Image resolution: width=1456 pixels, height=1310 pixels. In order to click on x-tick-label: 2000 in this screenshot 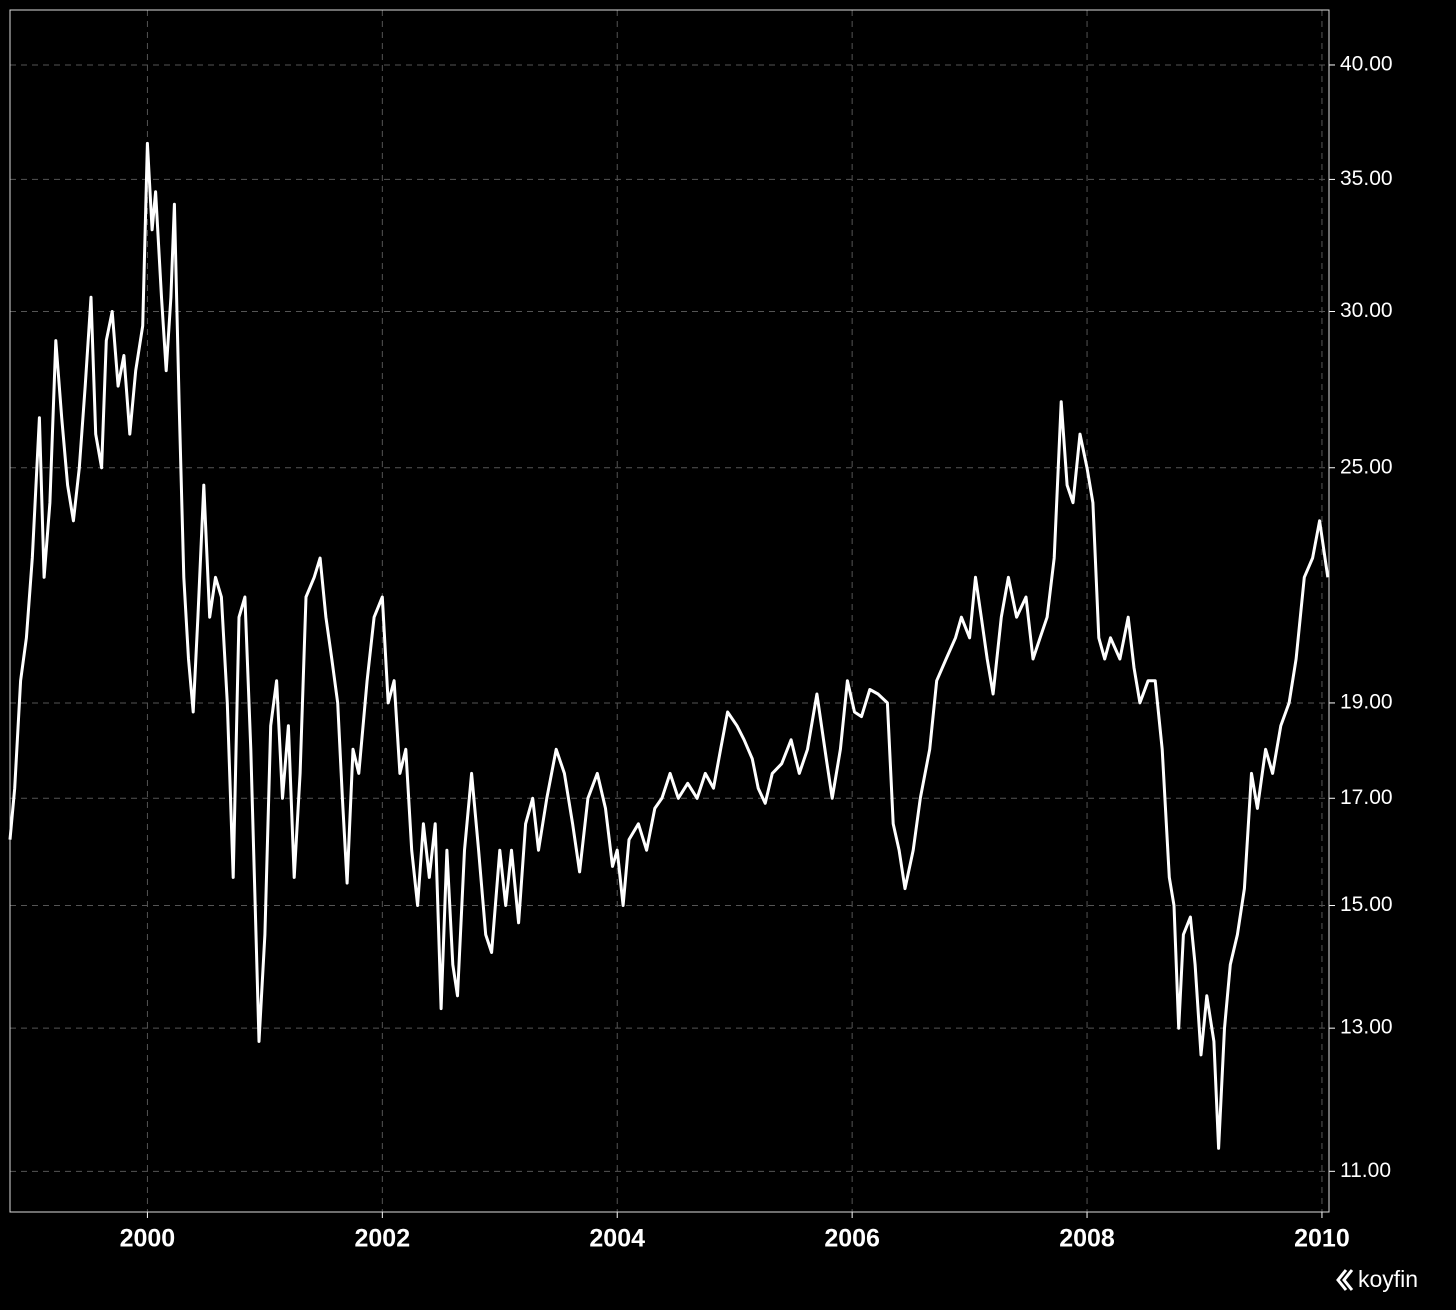, I will do `click(148, 1239)`.